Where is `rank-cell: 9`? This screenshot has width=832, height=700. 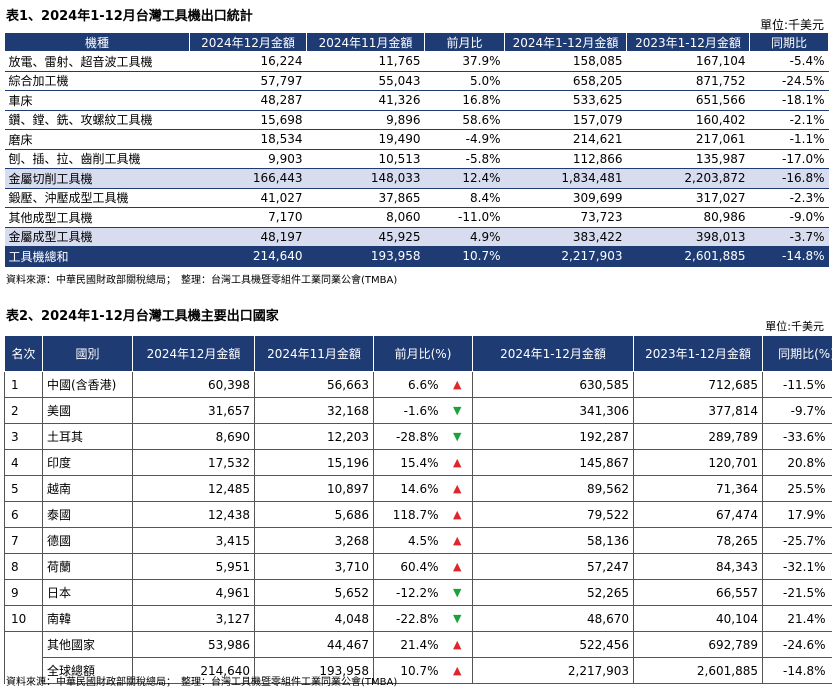 rank-cell: 9 is located at coordinates (23, 592).